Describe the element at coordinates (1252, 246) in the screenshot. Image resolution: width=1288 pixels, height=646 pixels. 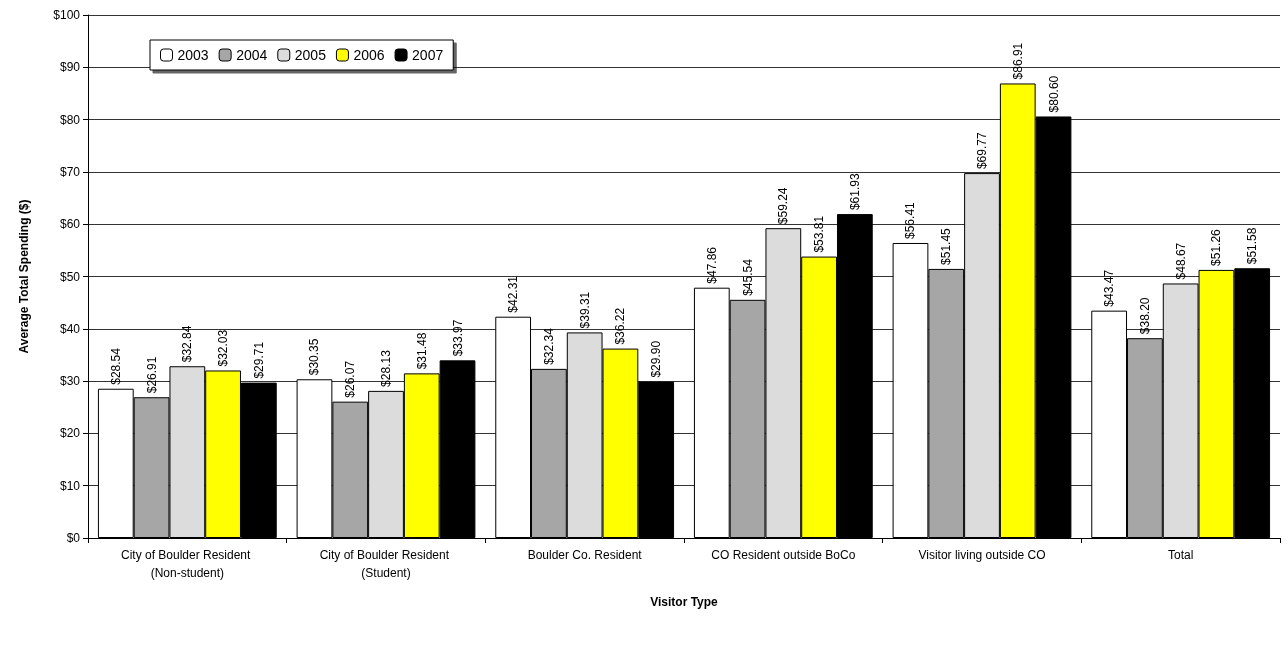
I see `data-label: $51.58` at that location.